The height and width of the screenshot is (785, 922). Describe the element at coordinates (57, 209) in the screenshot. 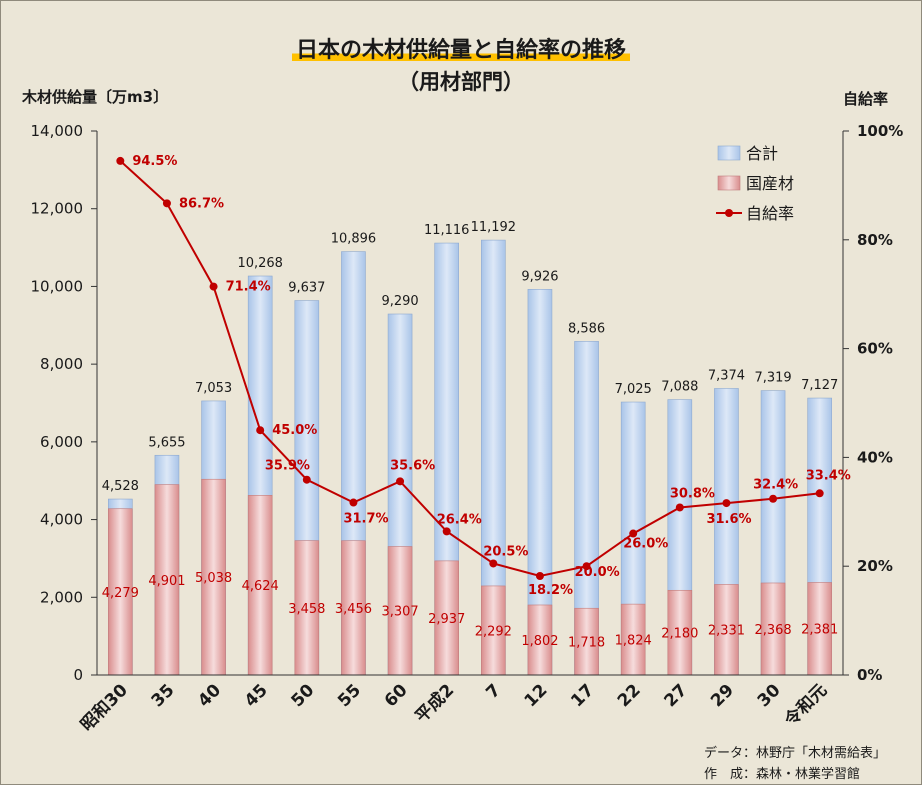

I see `y-left-tick-label: 12,000` at that location.